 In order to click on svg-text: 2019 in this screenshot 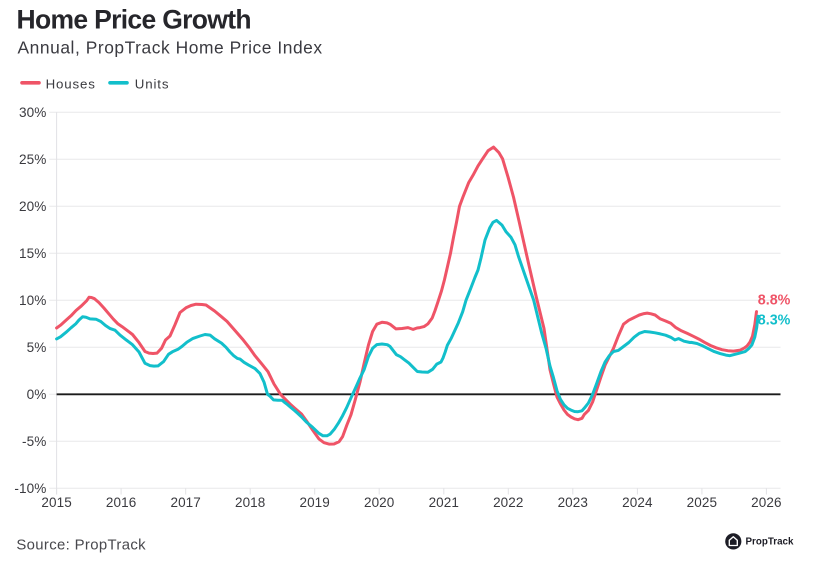, I will do `click(314, 502)`.